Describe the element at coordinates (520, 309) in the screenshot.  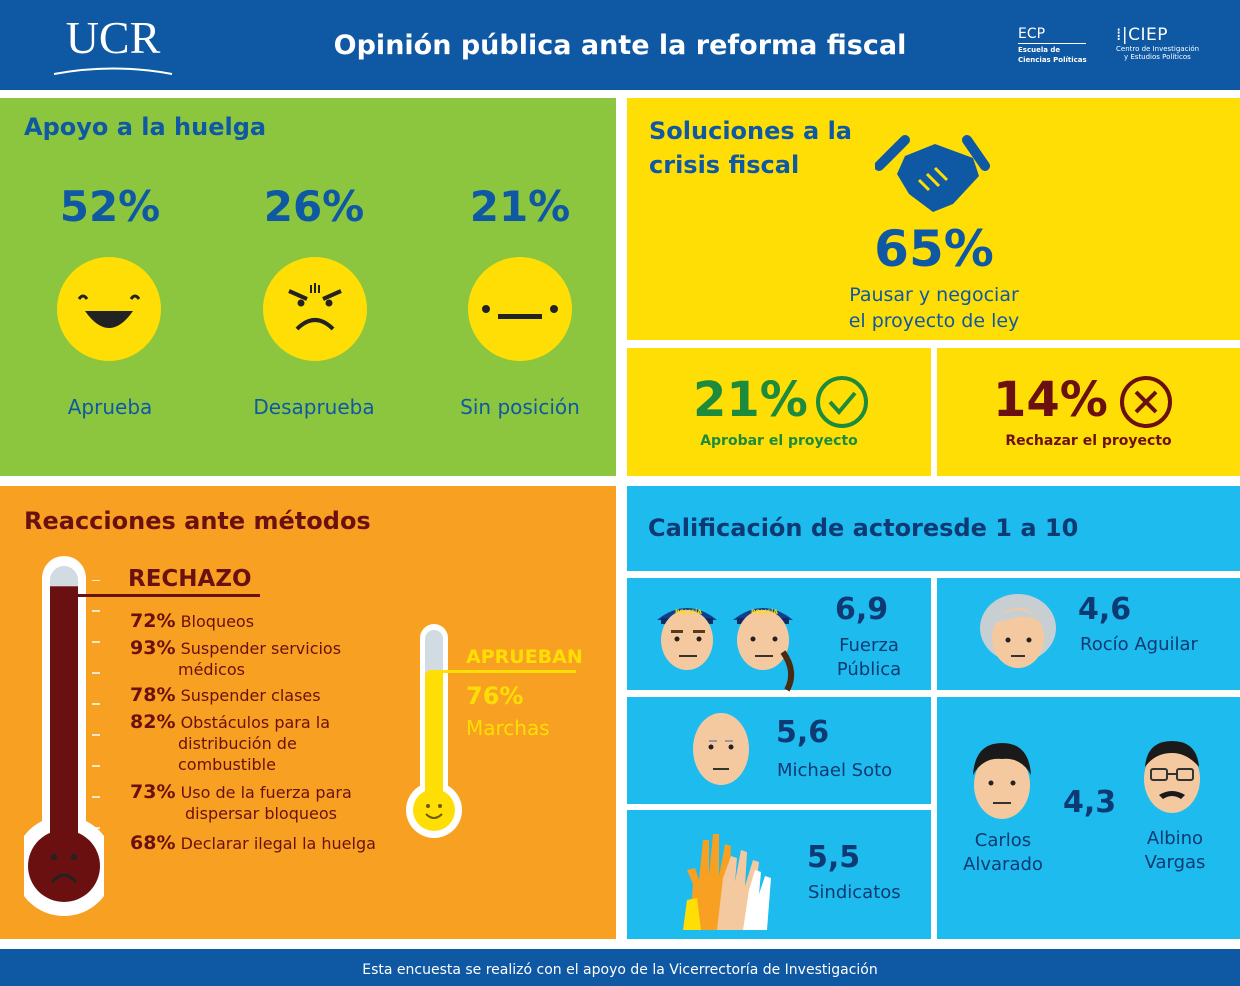
I see `neutral-face-icon` at that location.